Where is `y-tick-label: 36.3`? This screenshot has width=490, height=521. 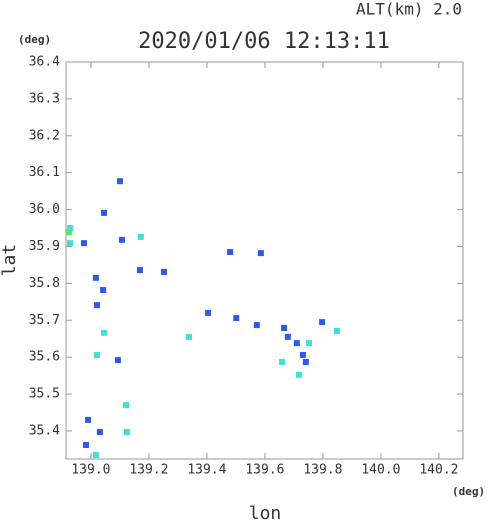 y-tick-label: 36.3 is located at coordinates (44, 98).